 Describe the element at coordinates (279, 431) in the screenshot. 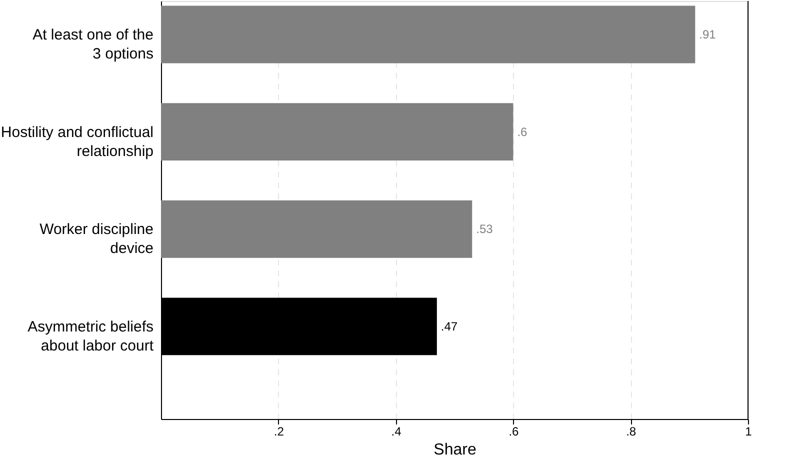

I see `x-tick-label: .2` at that location.